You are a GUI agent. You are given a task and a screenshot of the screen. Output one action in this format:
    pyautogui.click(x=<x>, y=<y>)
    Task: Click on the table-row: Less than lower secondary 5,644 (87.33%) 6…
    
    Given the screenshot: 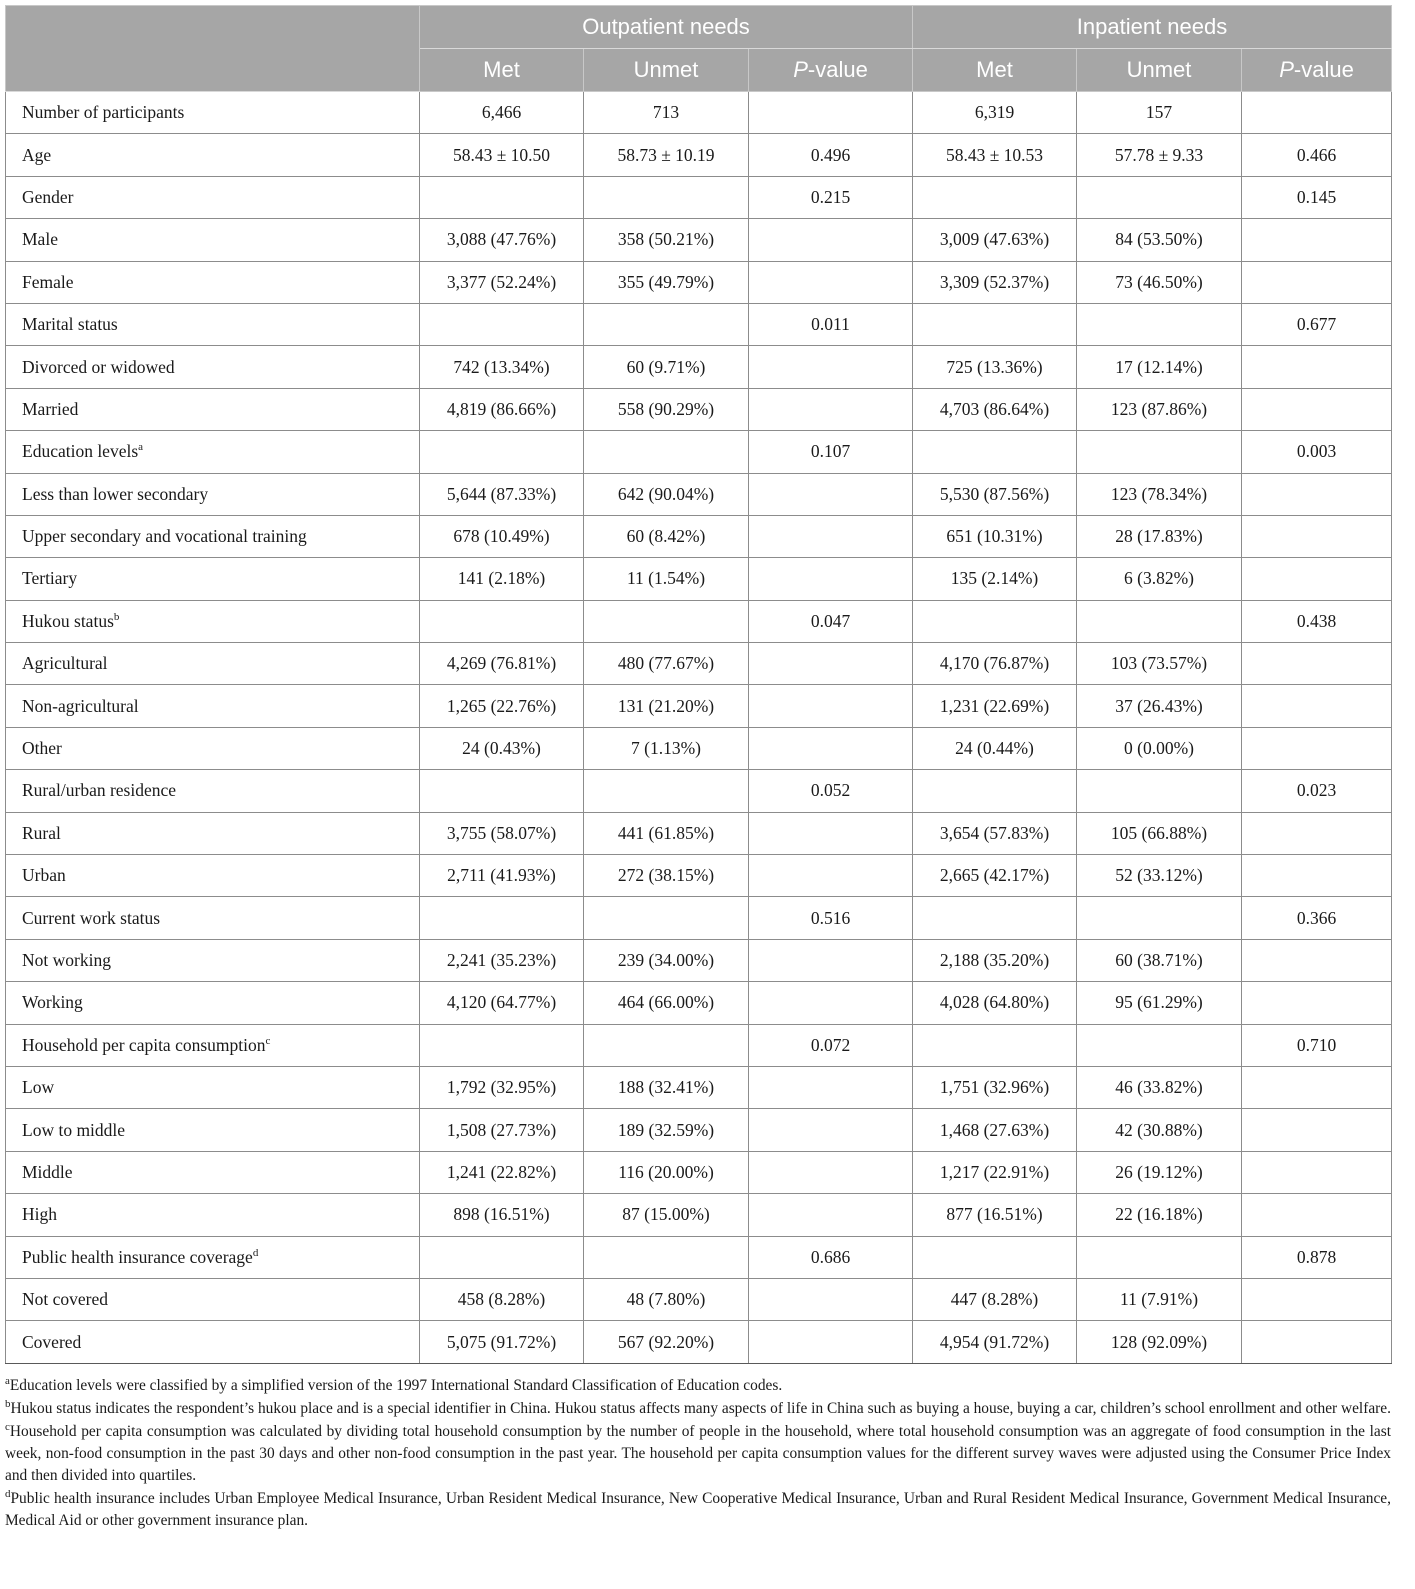 What is the action you would take?
    pyautogui.click(x=699, y=494)
    